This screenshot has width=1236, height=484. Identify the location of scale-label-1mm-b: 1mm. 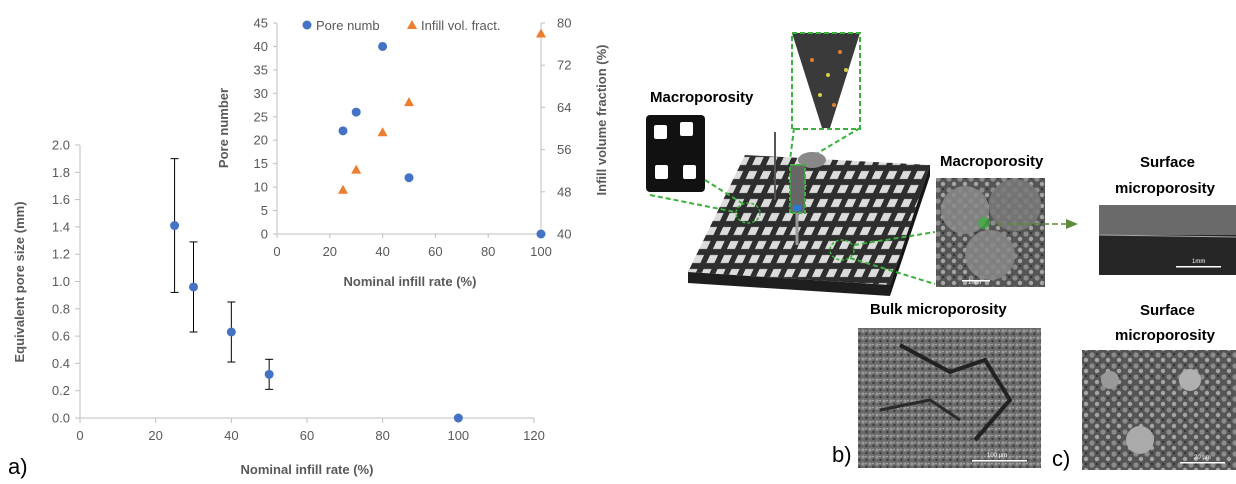
(1198, 262).